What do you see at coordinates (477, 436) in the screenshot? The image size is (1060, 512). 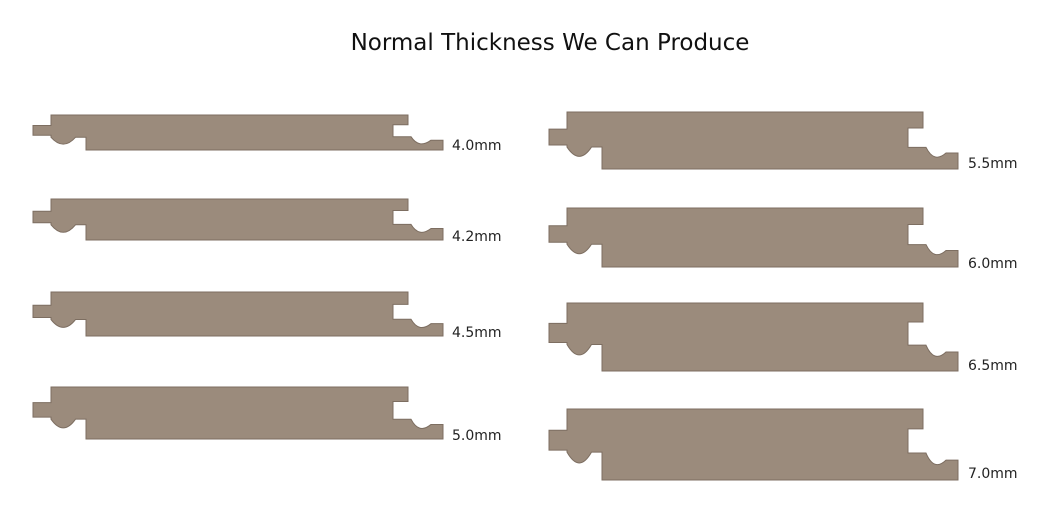 I see `thickness-label: 5.0mm` at bounding box center [477, 436].